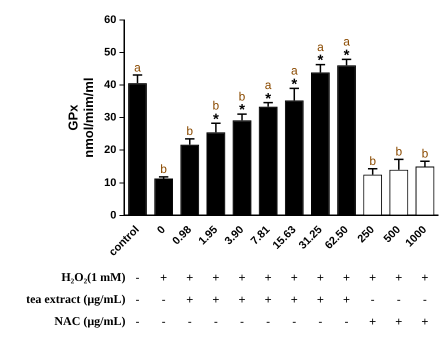  I want to click on y-tick-label: 0, so click(113, 215).